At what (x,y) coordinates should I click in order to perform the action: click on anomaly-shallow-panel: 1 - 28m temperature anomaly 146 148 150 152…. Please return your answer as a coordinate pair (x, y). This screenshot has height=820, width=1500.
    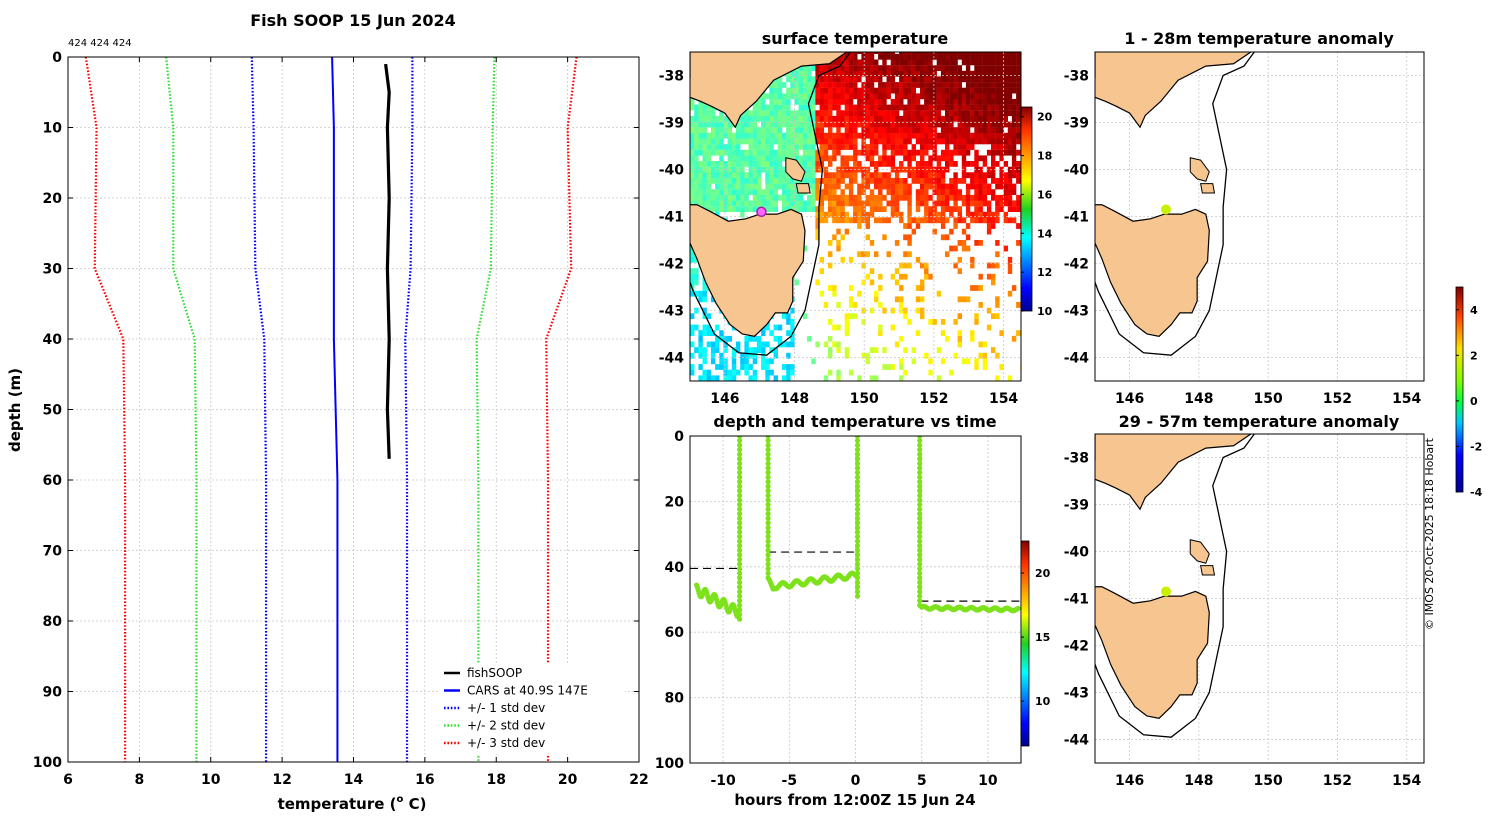
    Looking at the image, I should click on (1244, 218).